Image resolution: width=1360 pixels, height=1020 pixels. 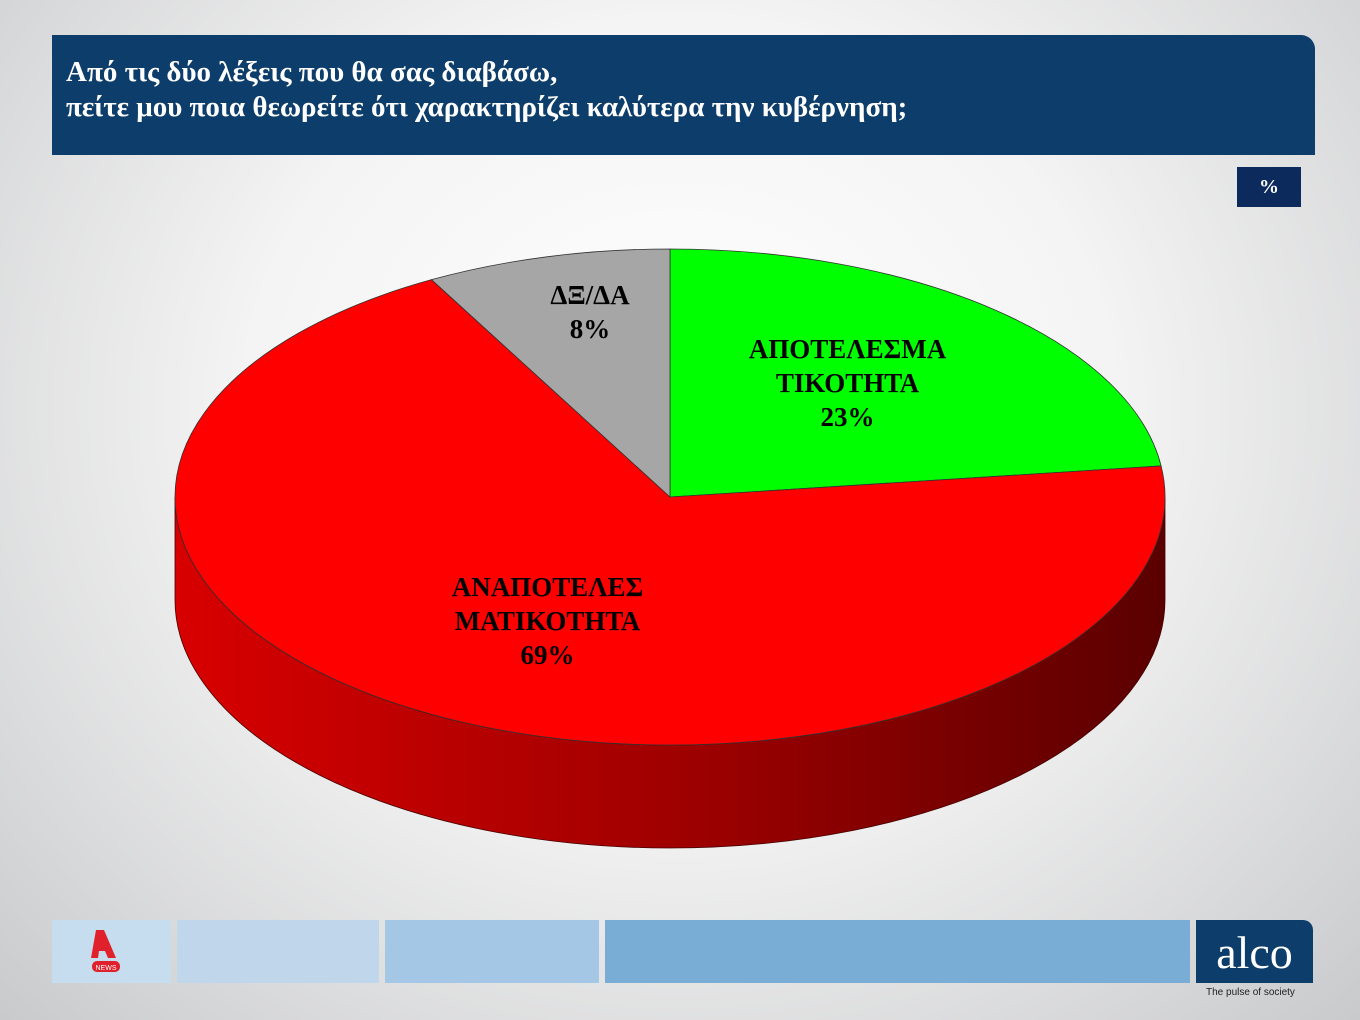 What do you see at coordinates (106, 968) in the screenshot?
I see `svg-text: NEWS` at bounding box center [106, 968].